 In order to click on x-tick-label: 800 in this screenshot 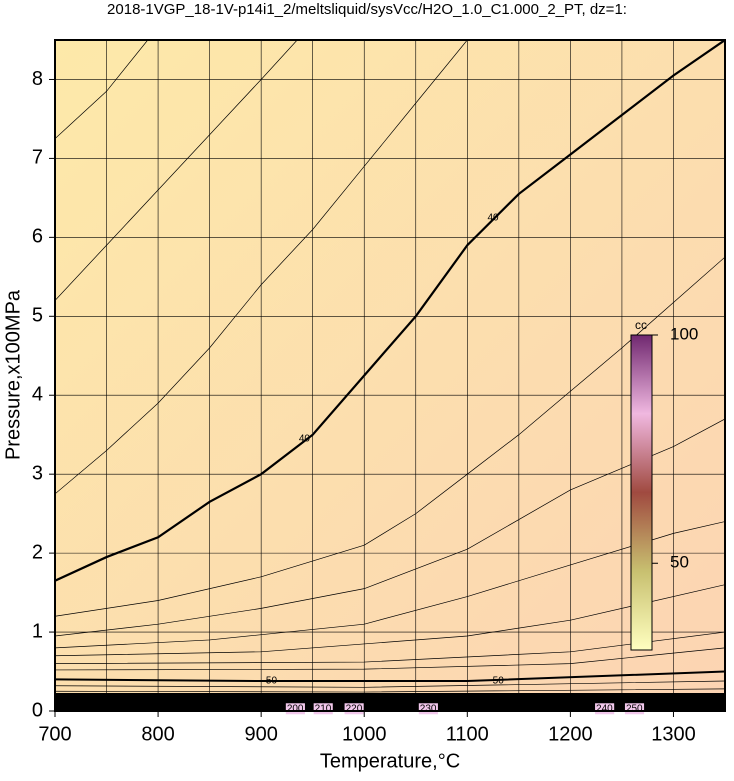, I will do `click(157, 734)`.